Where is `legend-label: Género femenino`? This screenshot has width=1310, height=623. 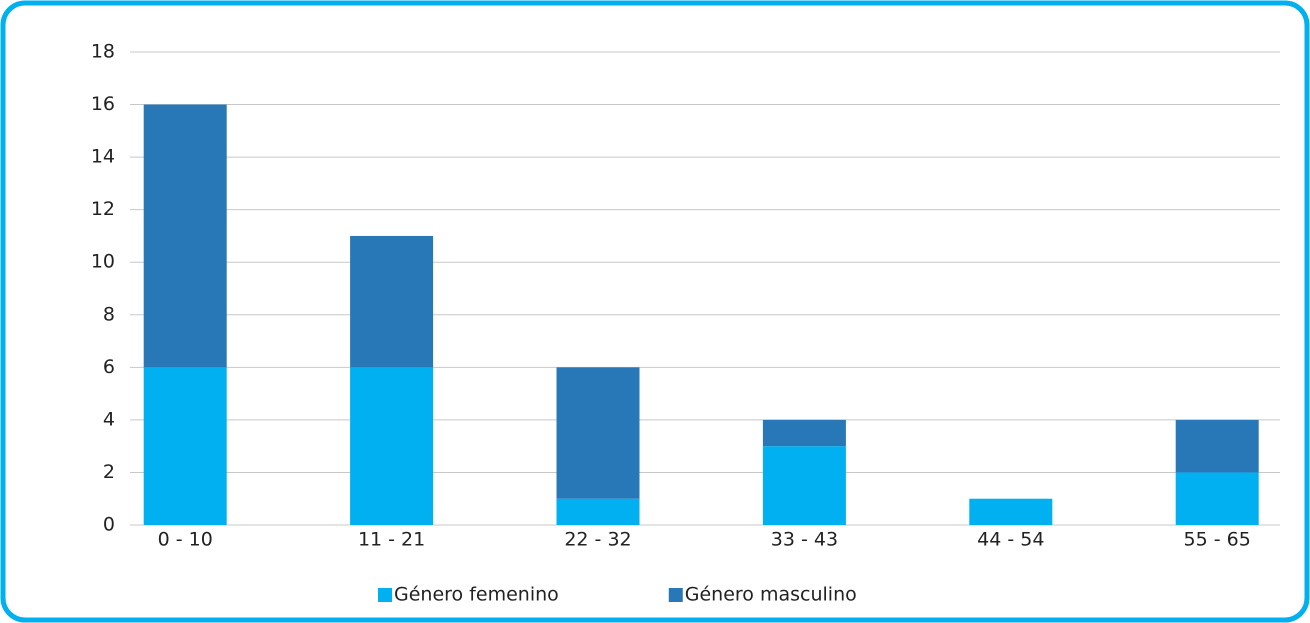
legend-label: Género femenino is located at coordinates (476, 595).